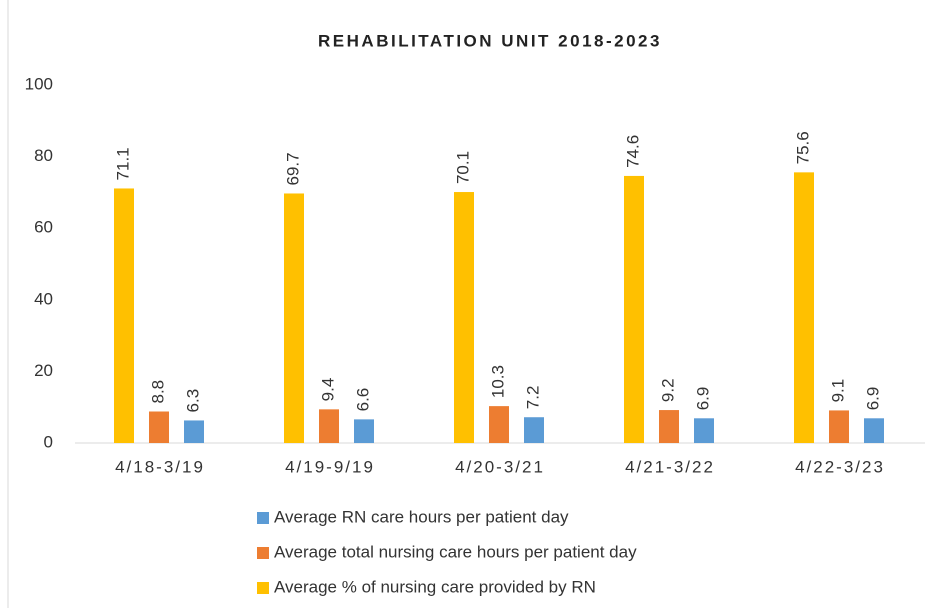  What do you see at coordinates (327, 390) in the screenshot?
I see `data-label: 9.4` at bounding box center [327, 390].